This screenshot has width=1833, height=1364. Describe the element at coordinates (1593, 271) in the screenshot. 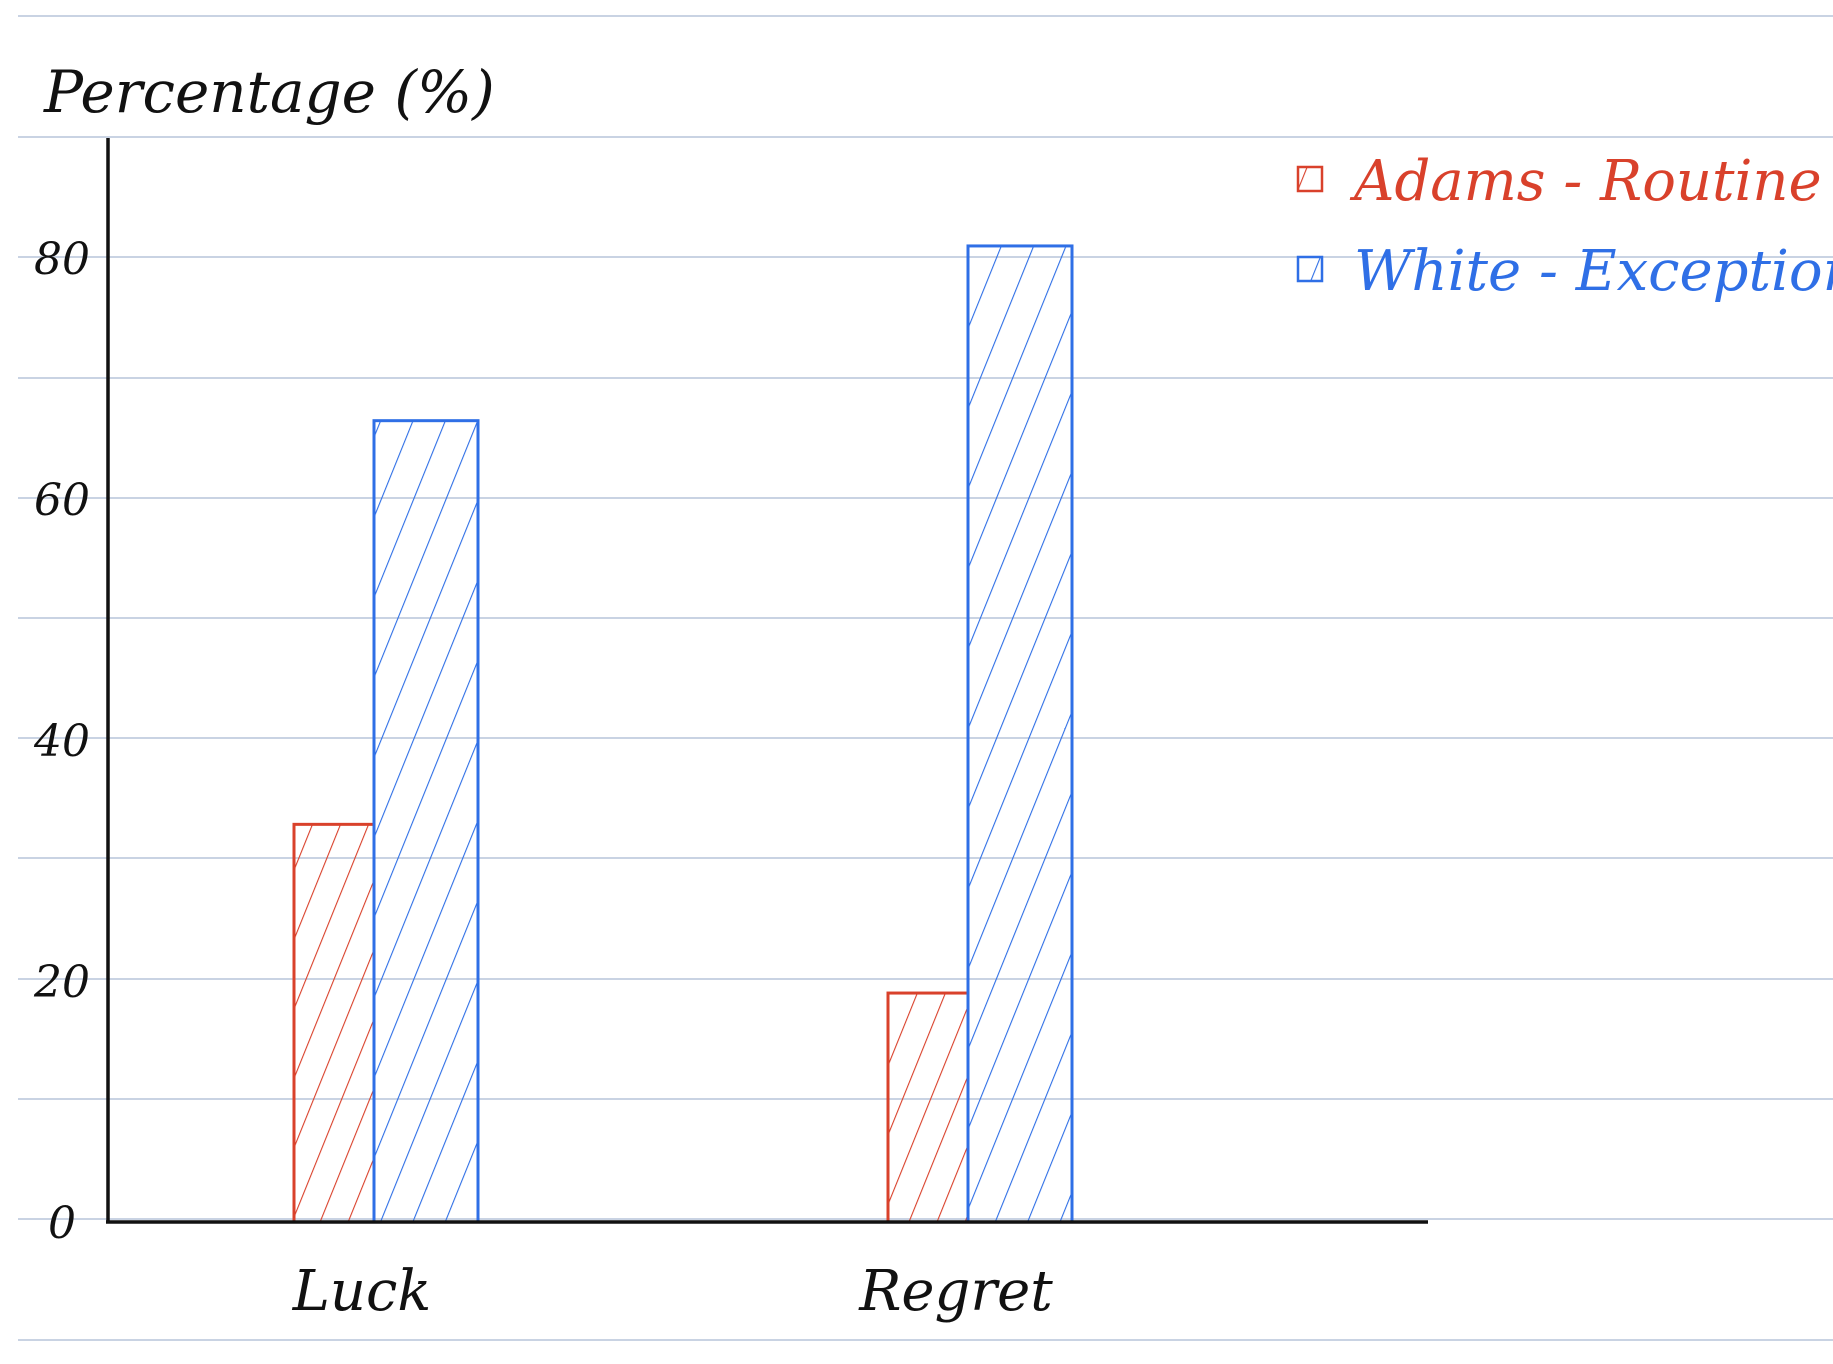

I see `legend-label: White - Exception` at that location.